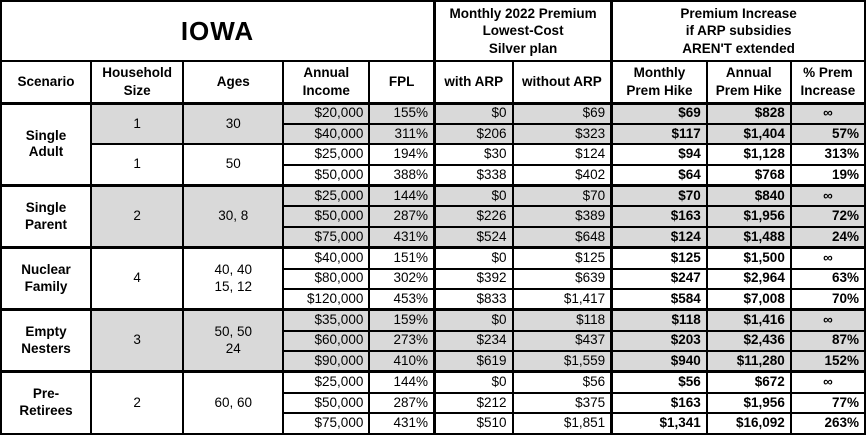 This screenshot has height=435, width=866. I want to click on without-arp-cell: $323, so click(562, 134).